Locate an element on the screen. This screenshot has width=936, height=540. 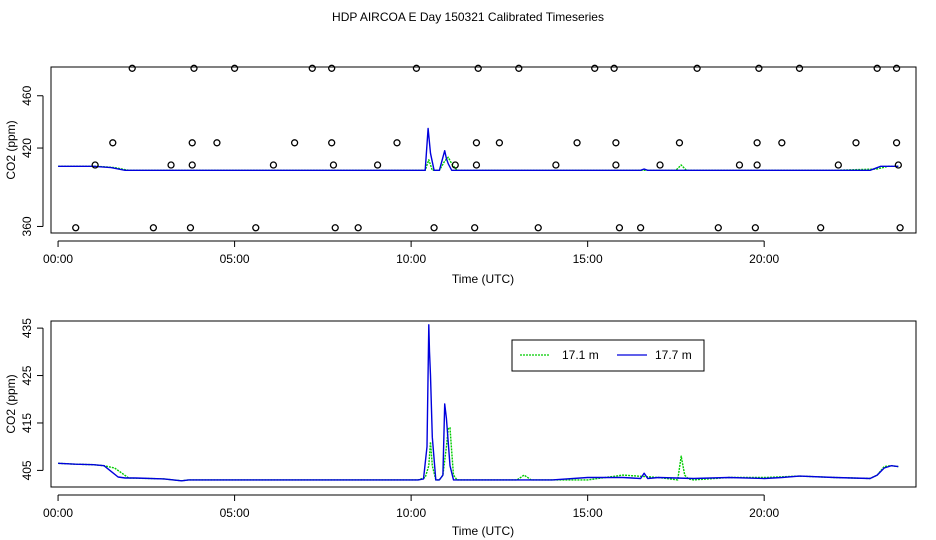
x-axis-top: 00:00 05:00 10:00 15:00 20:00 is located at coordinates (411, 253).